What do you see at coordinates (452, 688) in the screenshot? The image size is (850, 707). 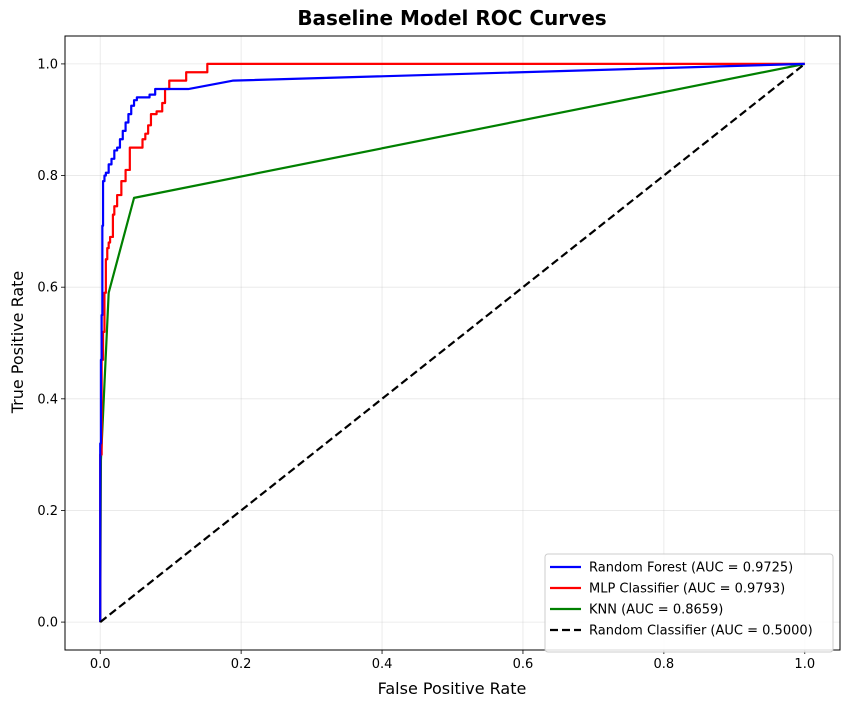 I see `x-axis-label: False Positive Rate` at bounding box center [452, 688].